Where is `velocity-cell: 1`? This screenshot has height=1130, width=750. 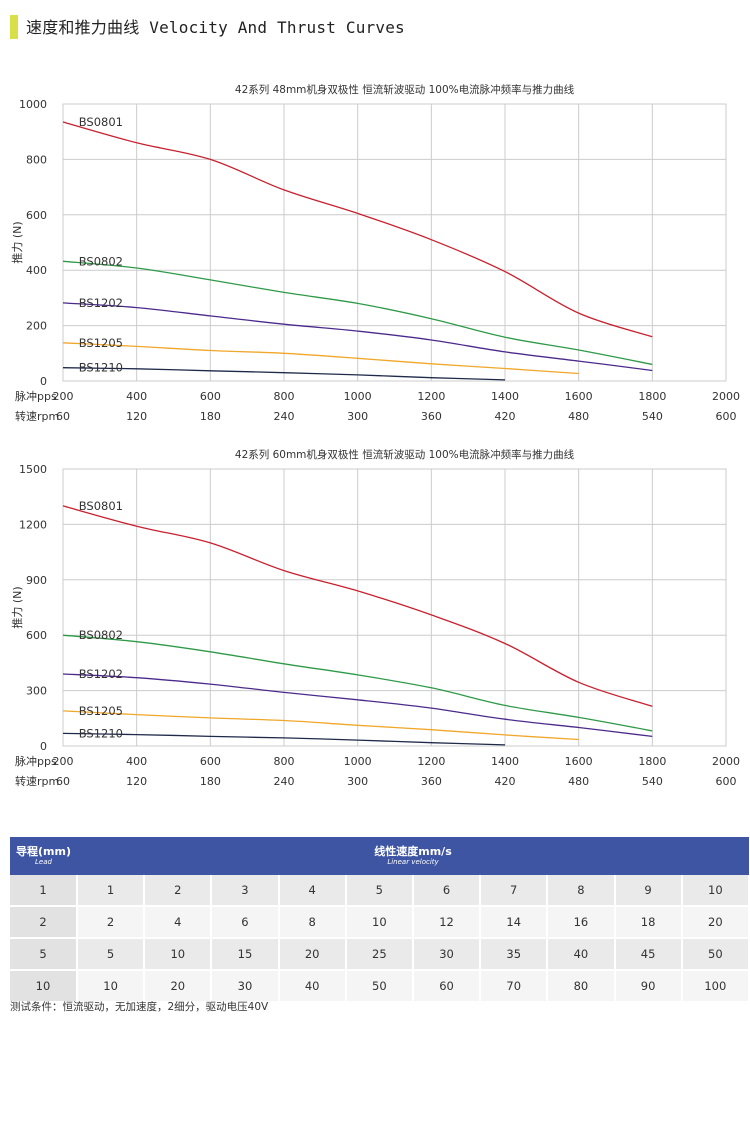
velocity-cell: 1 is located at coordinates (111, 891).